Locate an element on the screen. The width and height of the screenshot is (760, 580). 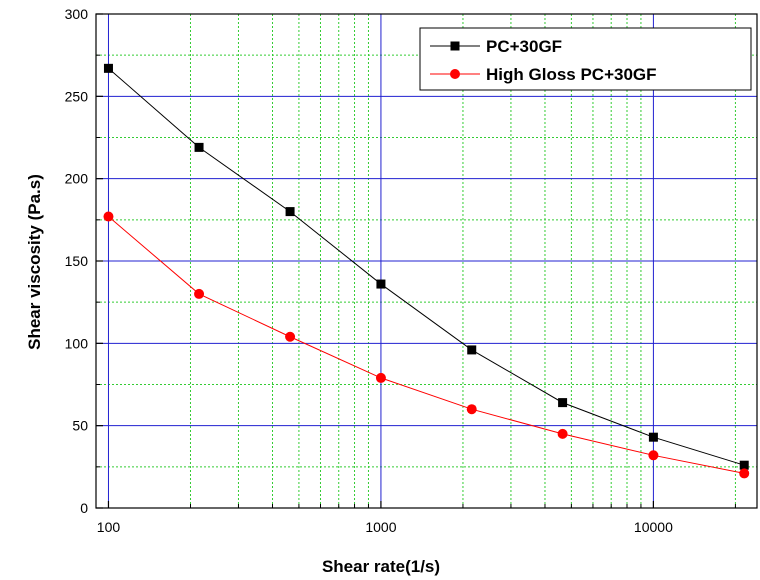
y-tick-label: 200 is located at coordinates (77, 179).